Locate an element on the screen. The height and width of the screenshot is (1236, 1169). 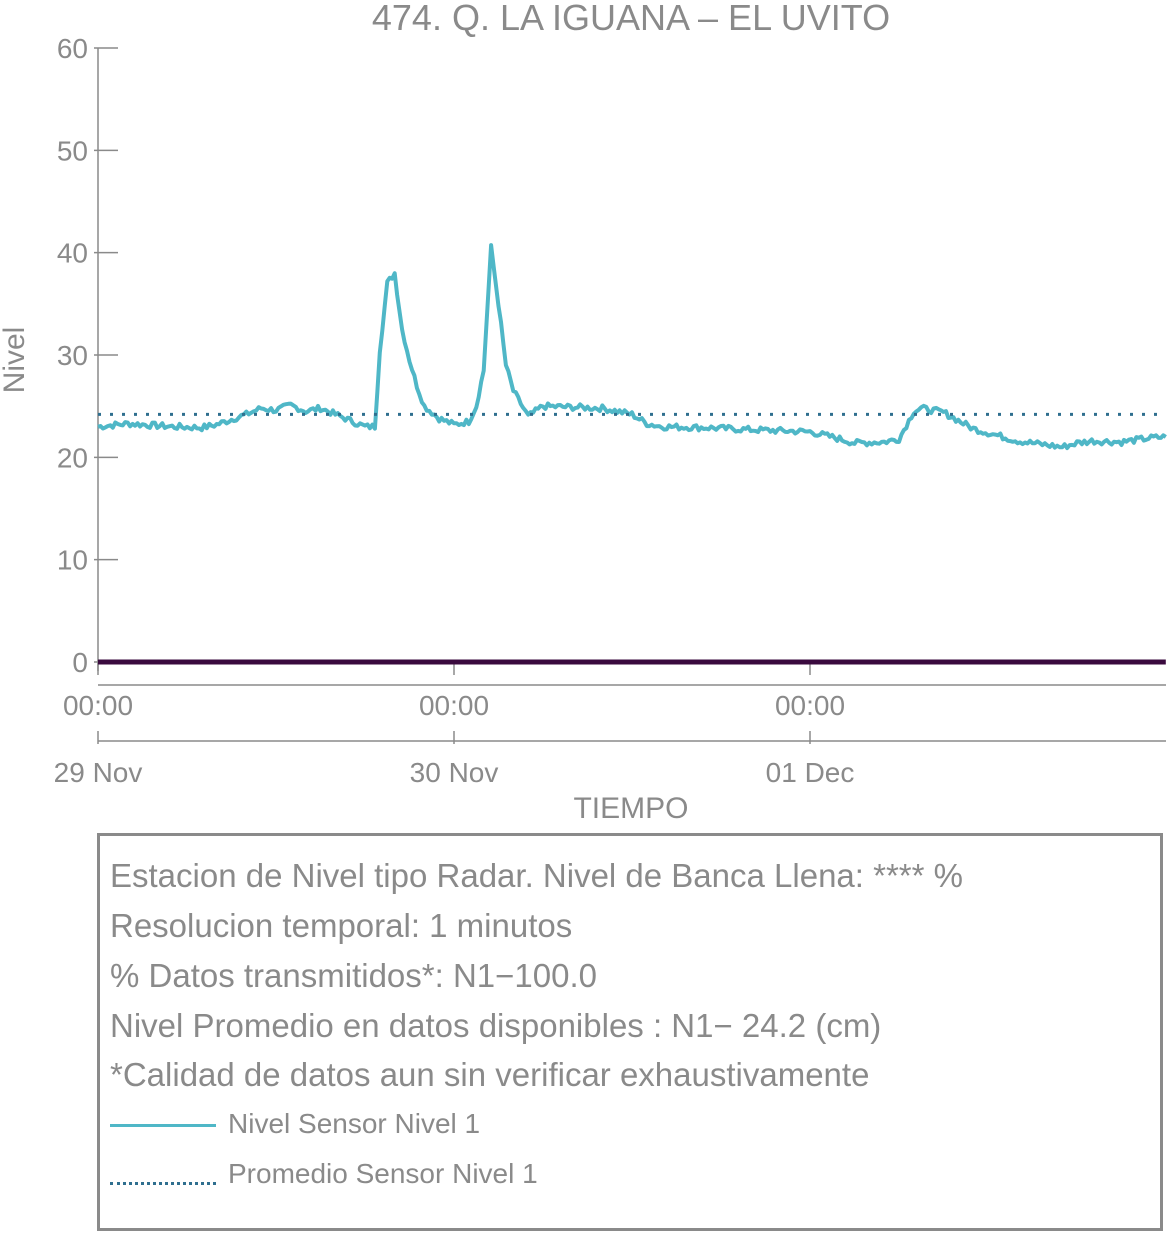
y-tick-label: 60 is located at coordinates (72, 48).